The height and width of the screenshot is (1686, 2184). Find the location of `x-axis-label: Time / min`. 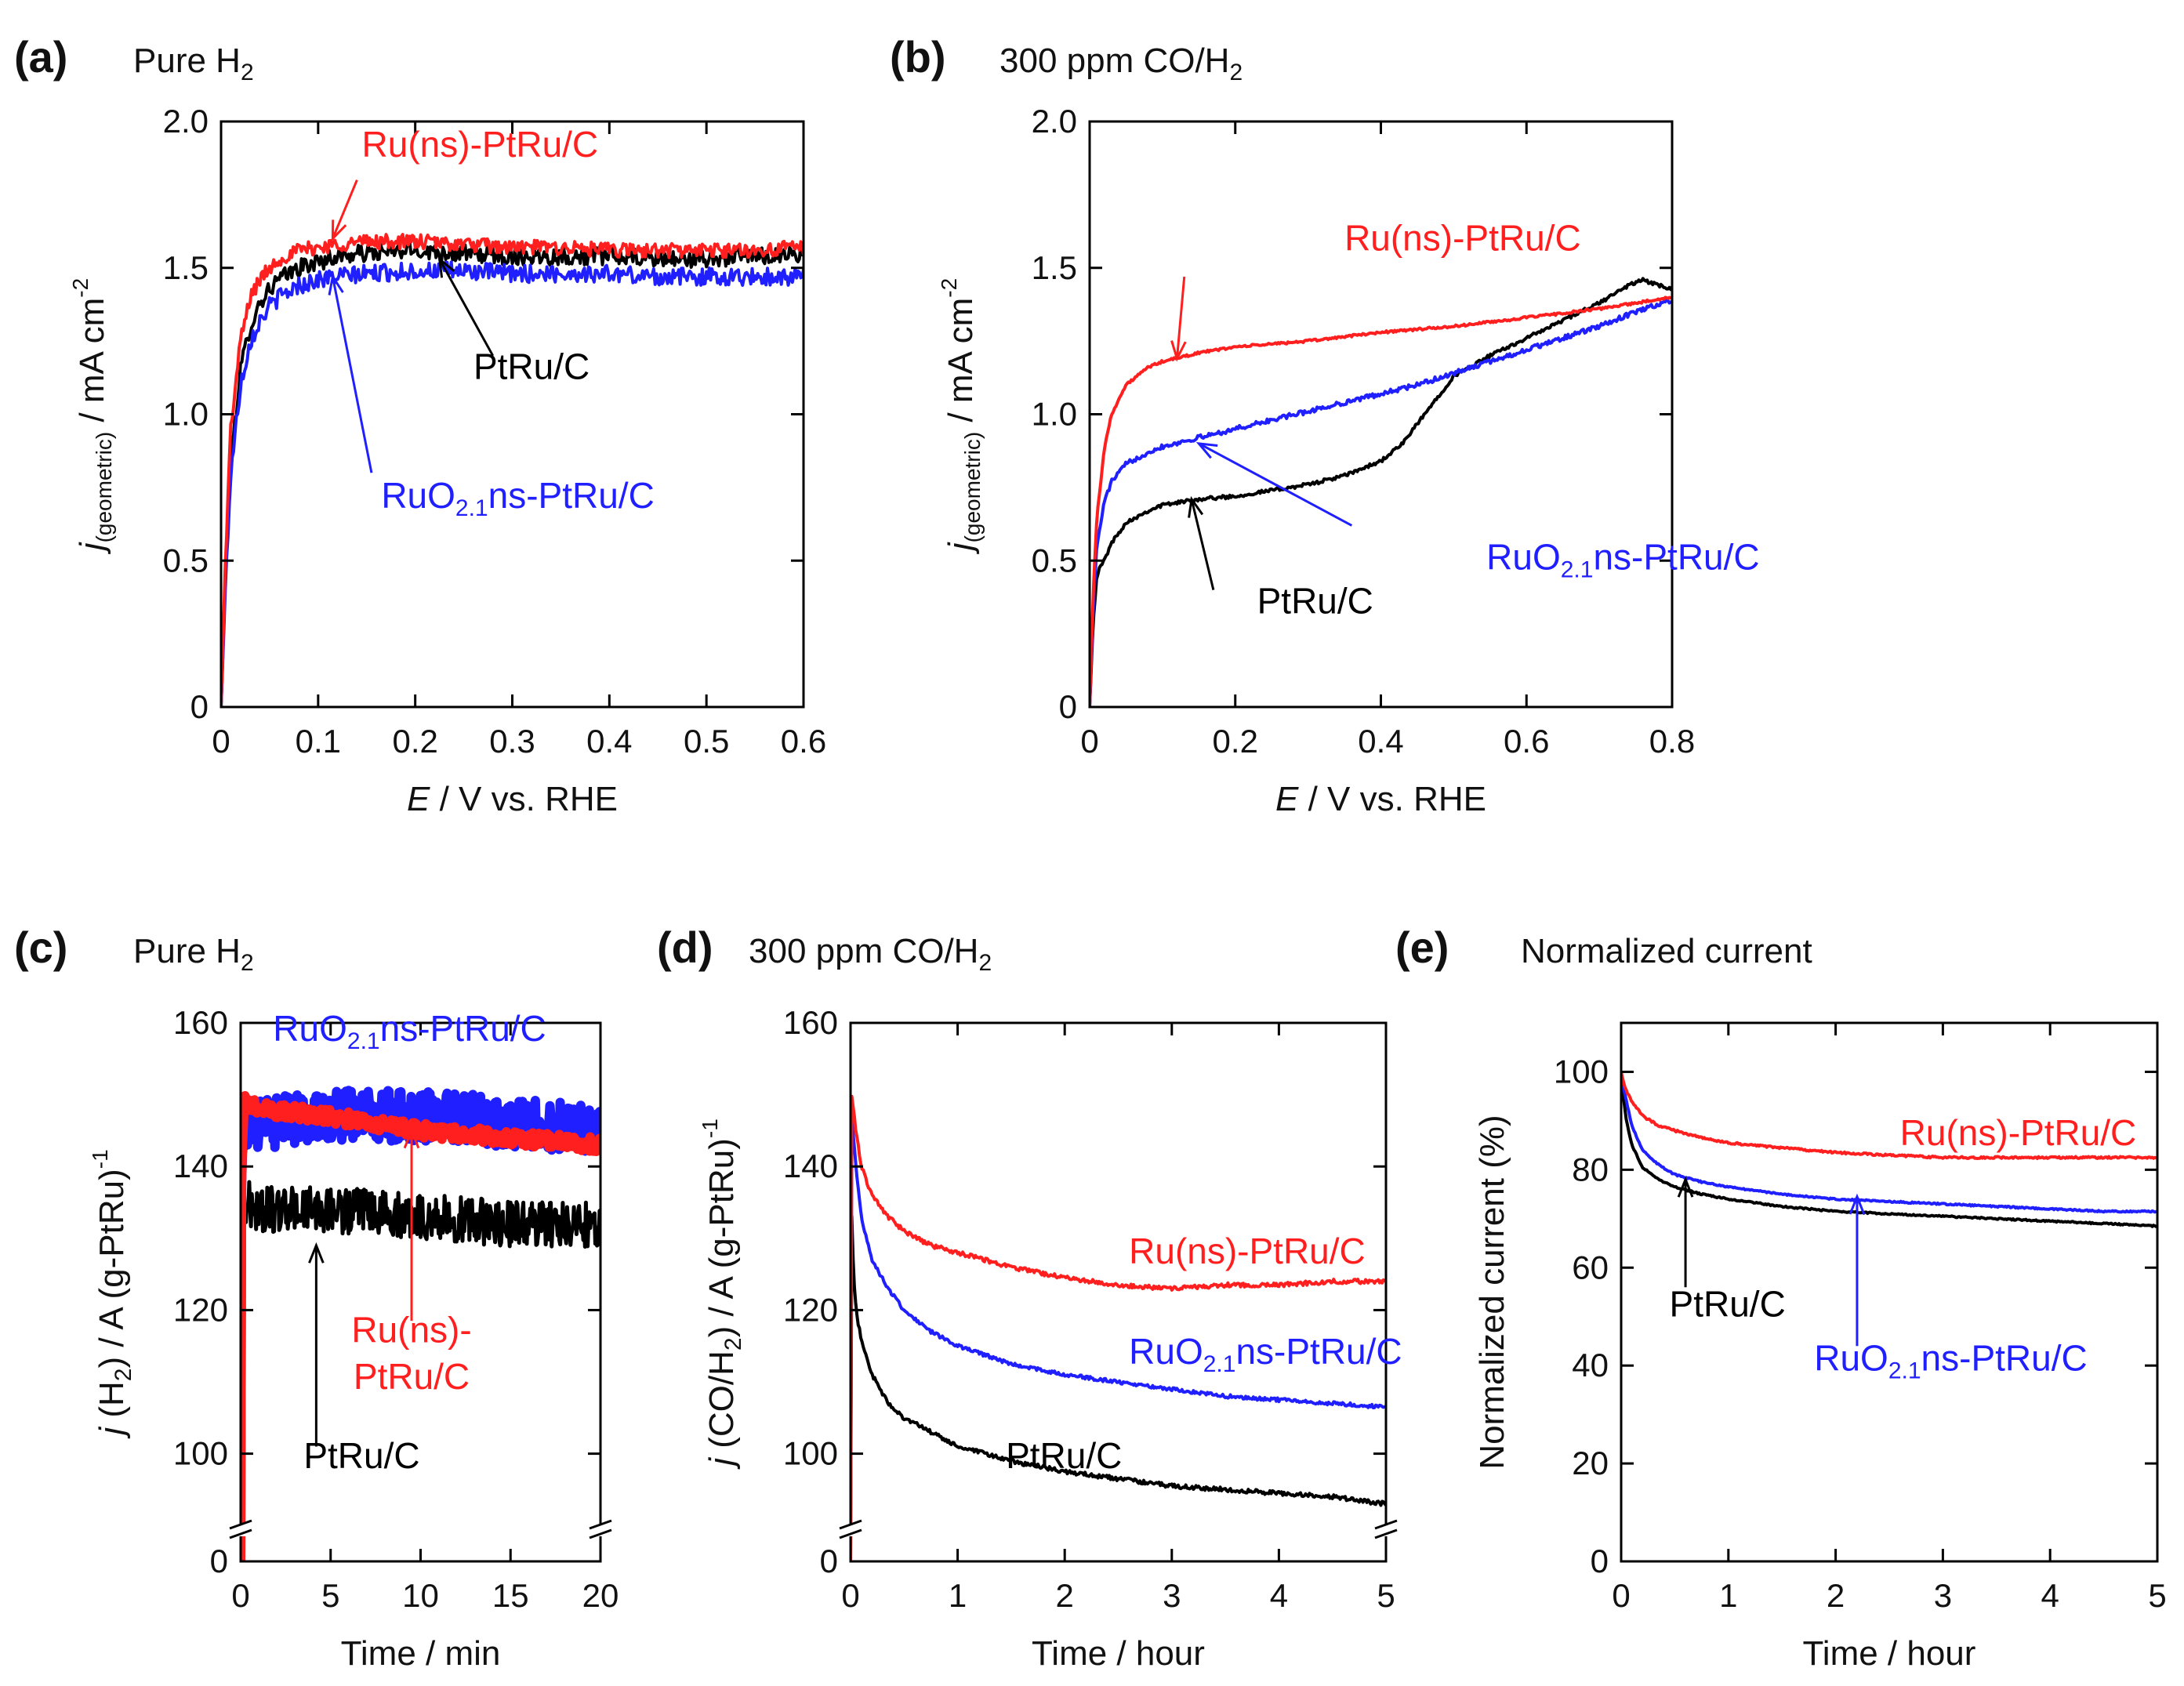

x-axis-label: Time / min is located at coordinates (421, 1653).